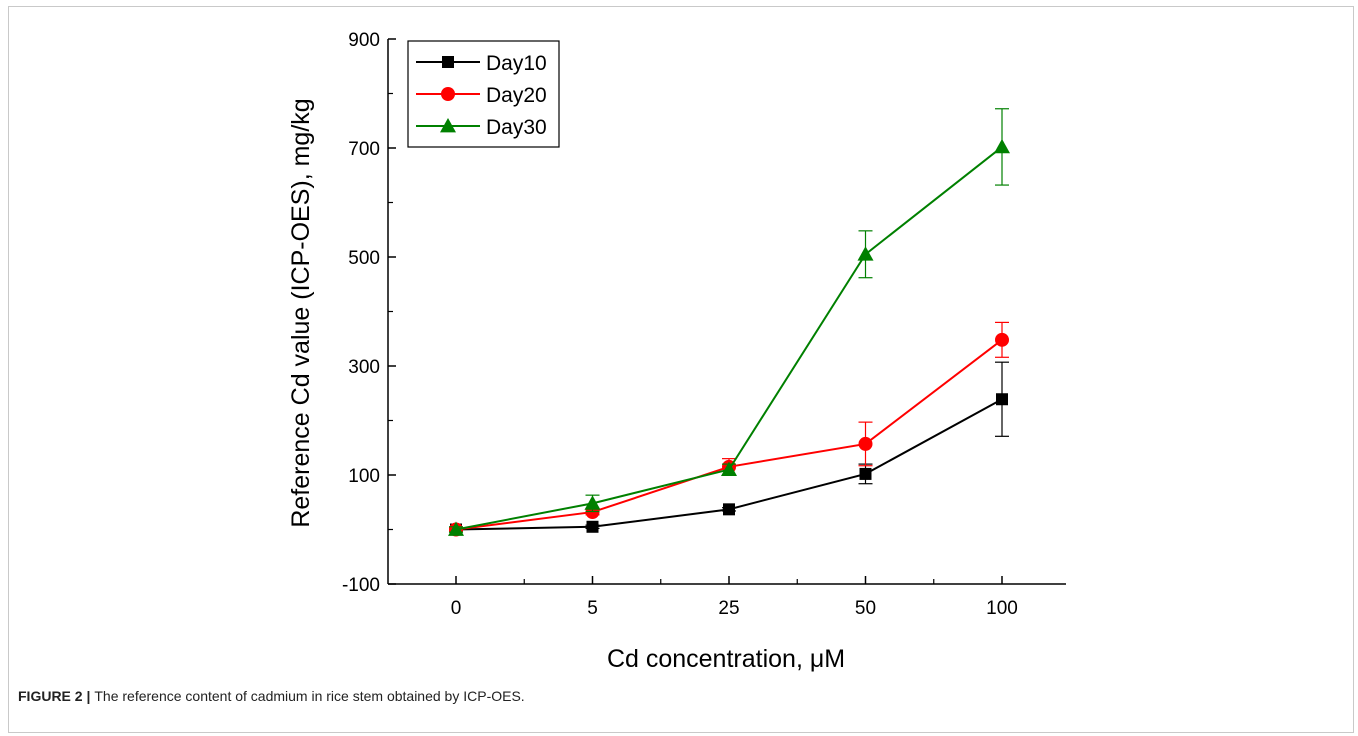  Describe the element at coordinates (364, 367) in the screenshot. I see `y-tick-label: 300` at that location.